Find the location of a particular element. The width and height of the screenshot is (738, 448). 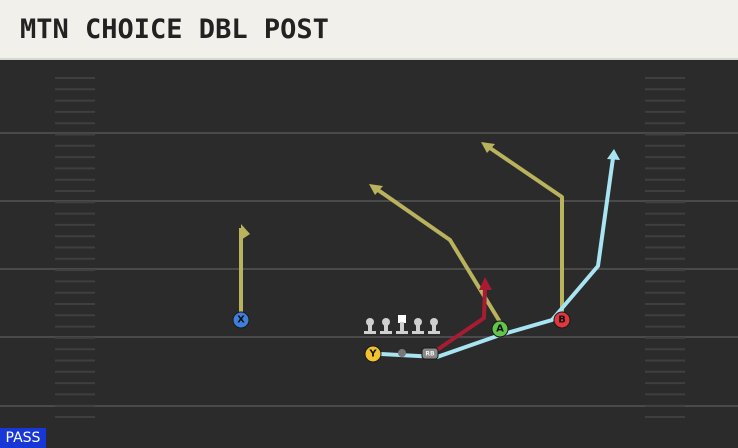

arrow-y is located at coordinates (613, 154).